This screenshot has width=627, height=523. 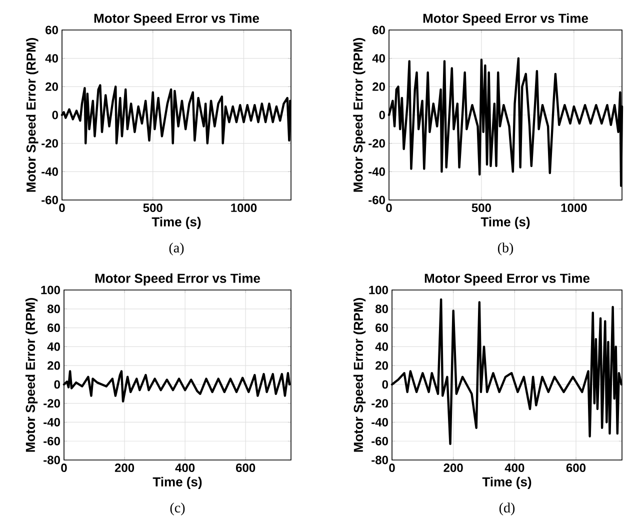 What do you see at coordinates (176, 249) in the screenshot?
I see `text: (a)` at bounding box center [176, 249].